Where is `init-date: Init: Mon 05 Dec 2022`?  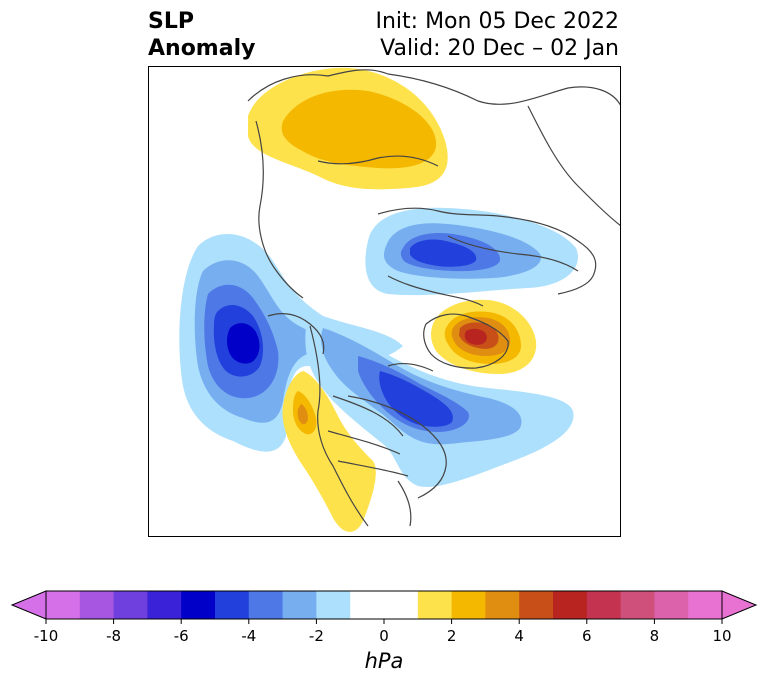 init-date: Init: Mon 05 Dec 2022 is located at coordinates (497, 21).